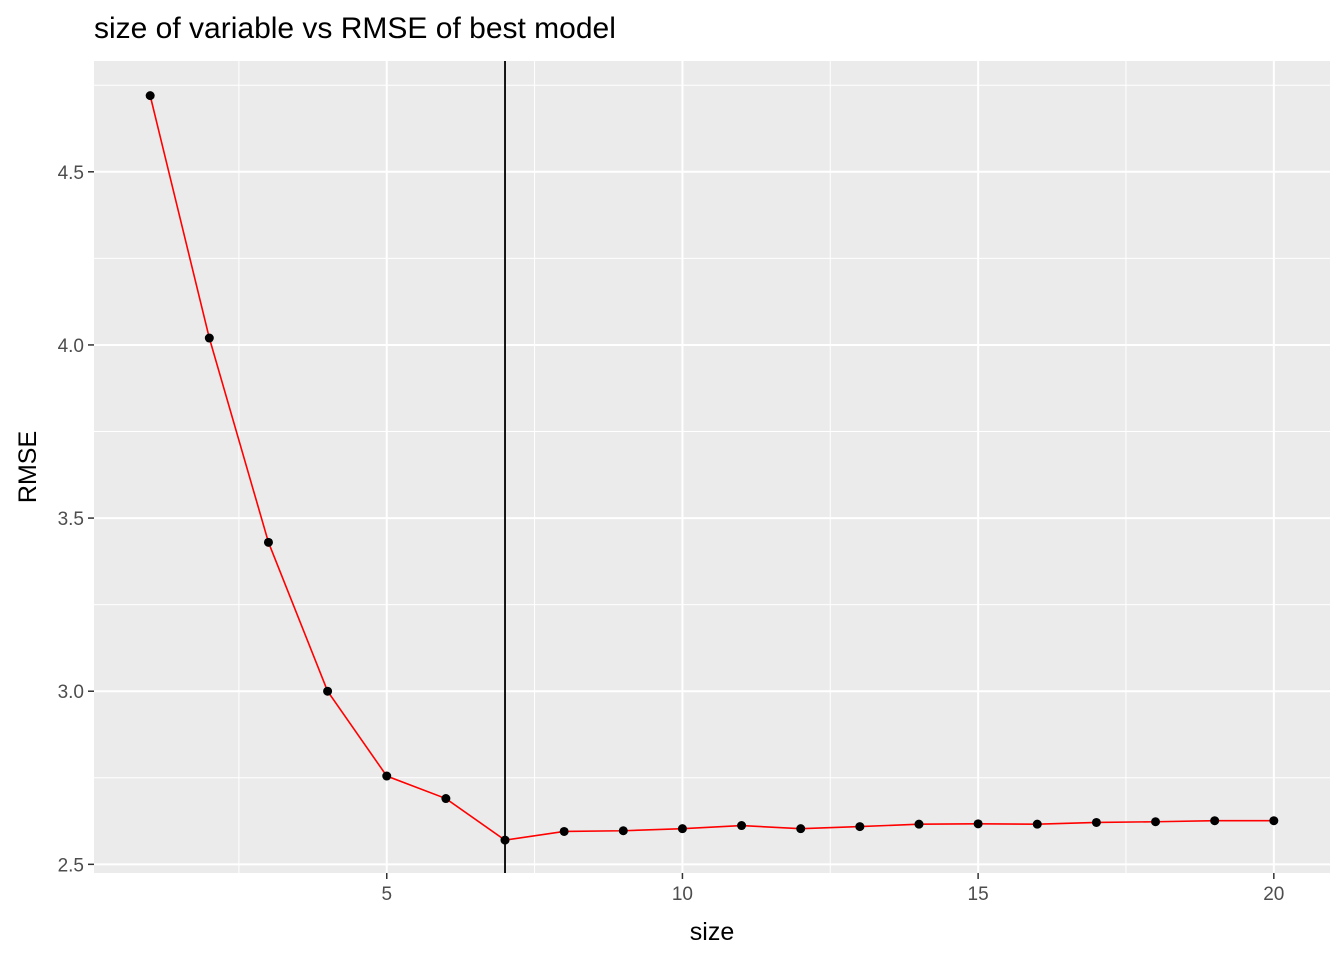 The width and height of the screenshot is (1344, 960). Describe the element at coordinates (1273, 894) in the screenshot. I see `x-tick-label: 20` at that location.